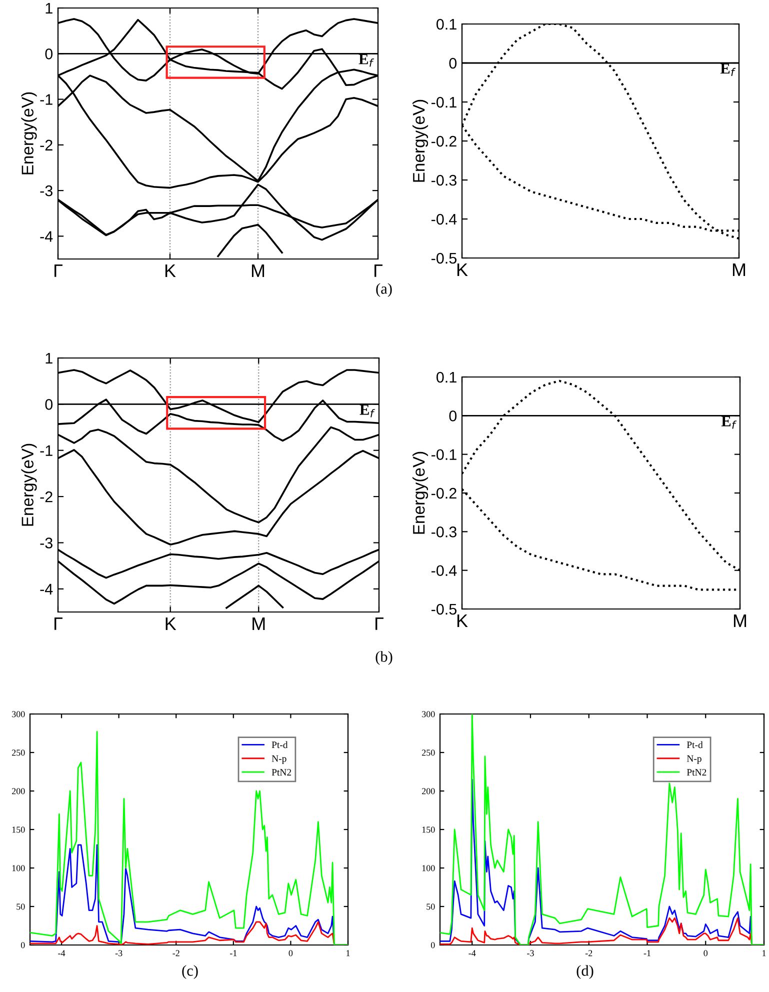 This screenshot has width=769, height=992. I want to click on text: (b), so click(384, 658).